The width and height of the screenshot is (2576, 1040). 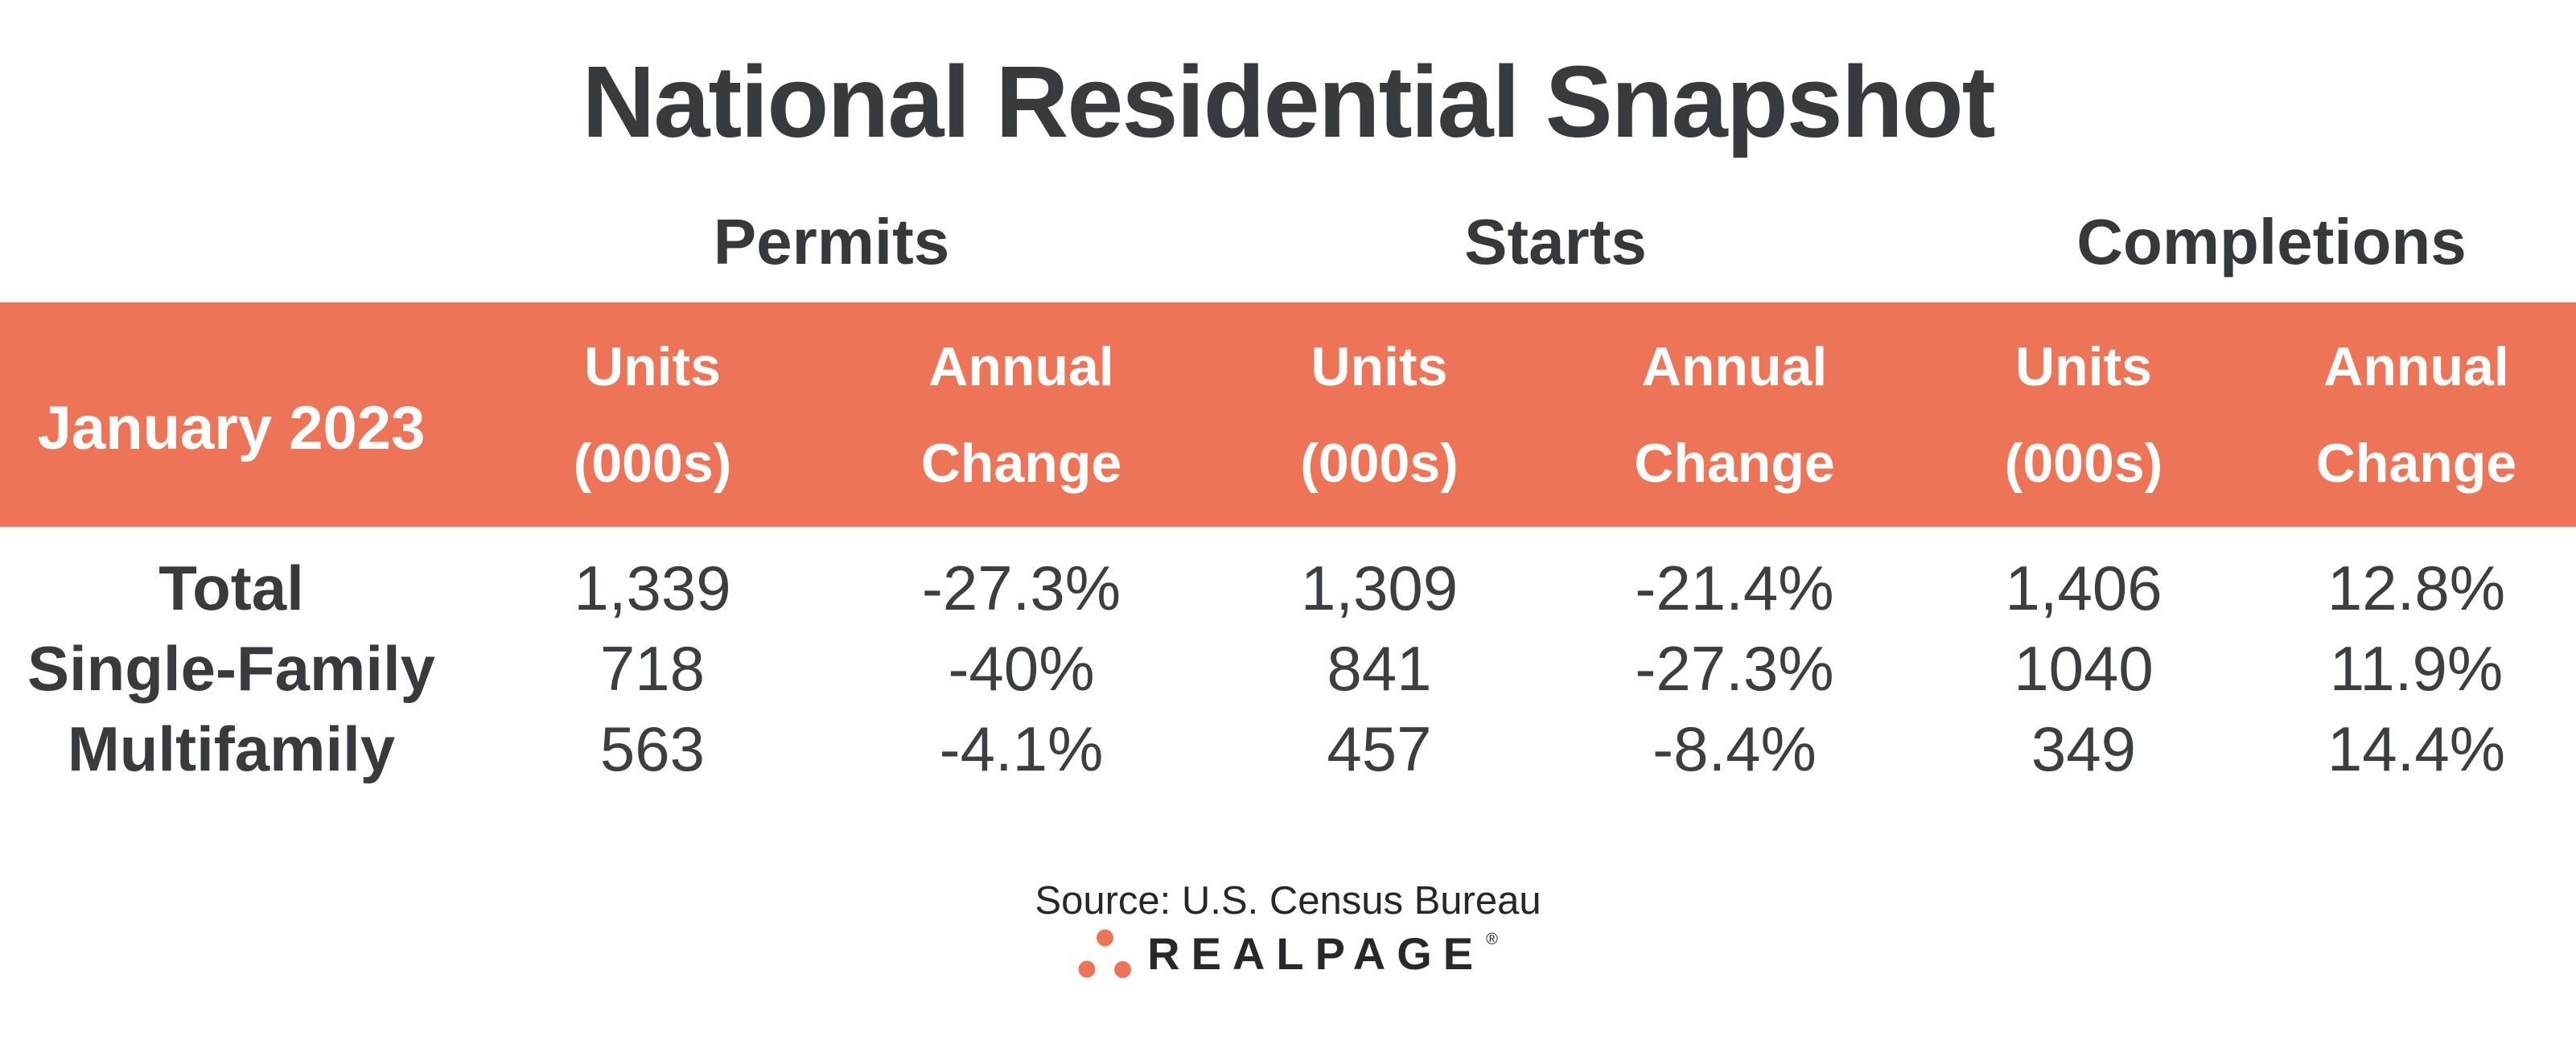 I want to click on completions-change-value: 12.8%, so click(x=2416, y=587).